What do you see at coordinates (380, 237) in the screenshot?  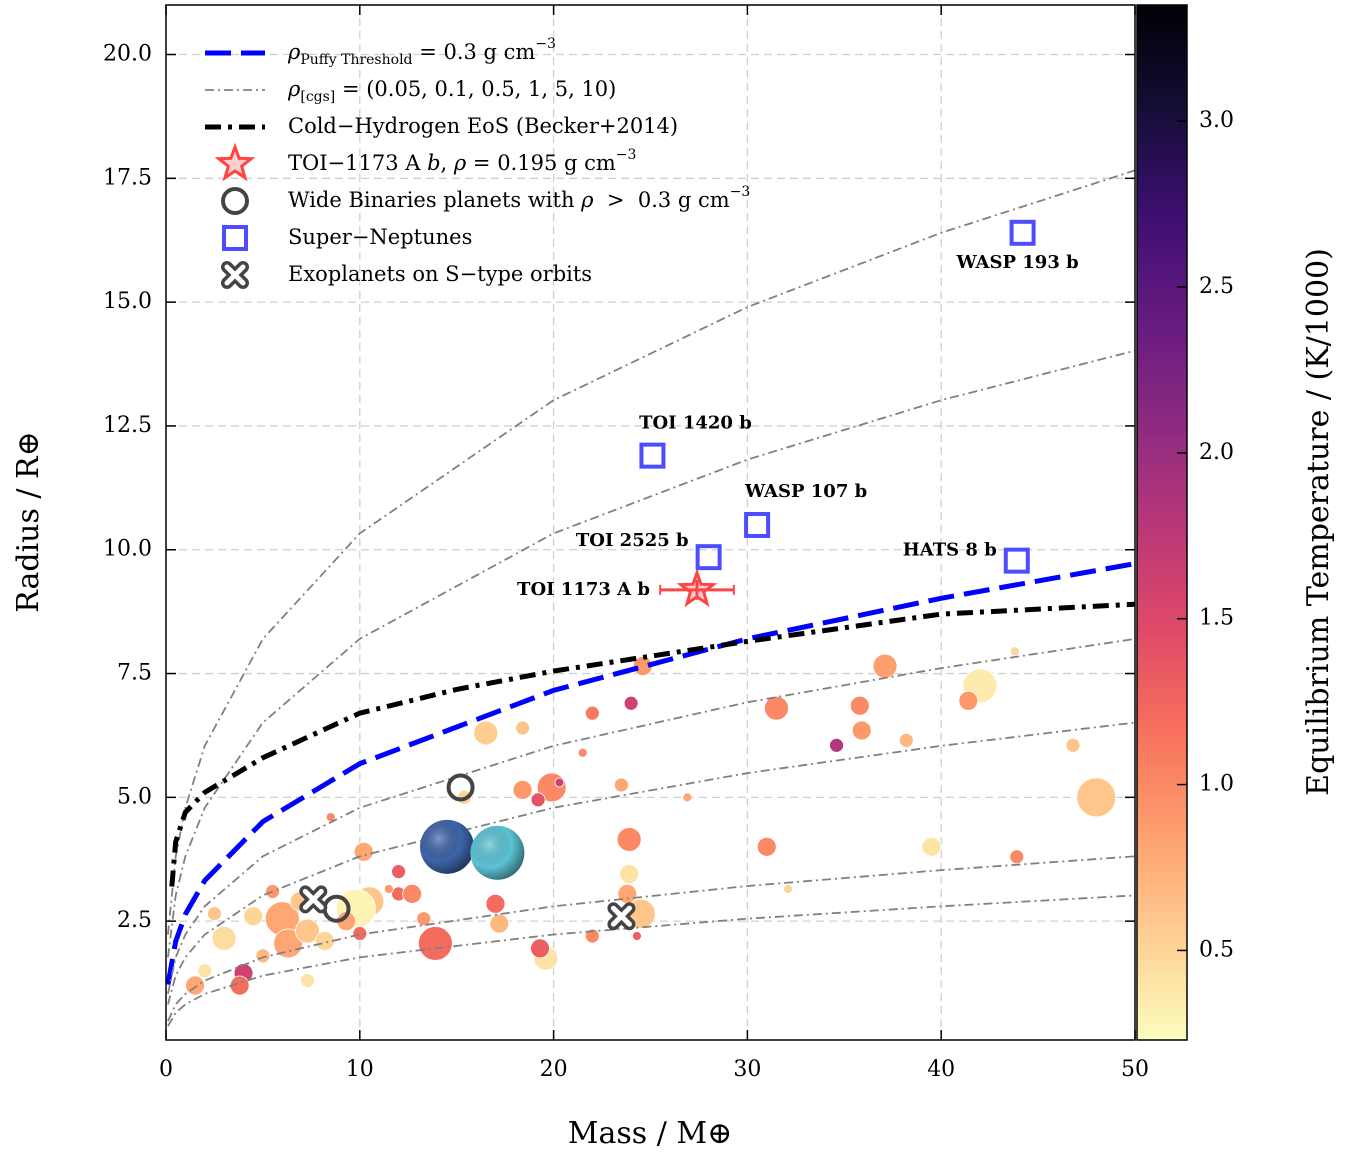 I see `legend-label-part: Super−Neptunes` at bounding box center [380, 237].